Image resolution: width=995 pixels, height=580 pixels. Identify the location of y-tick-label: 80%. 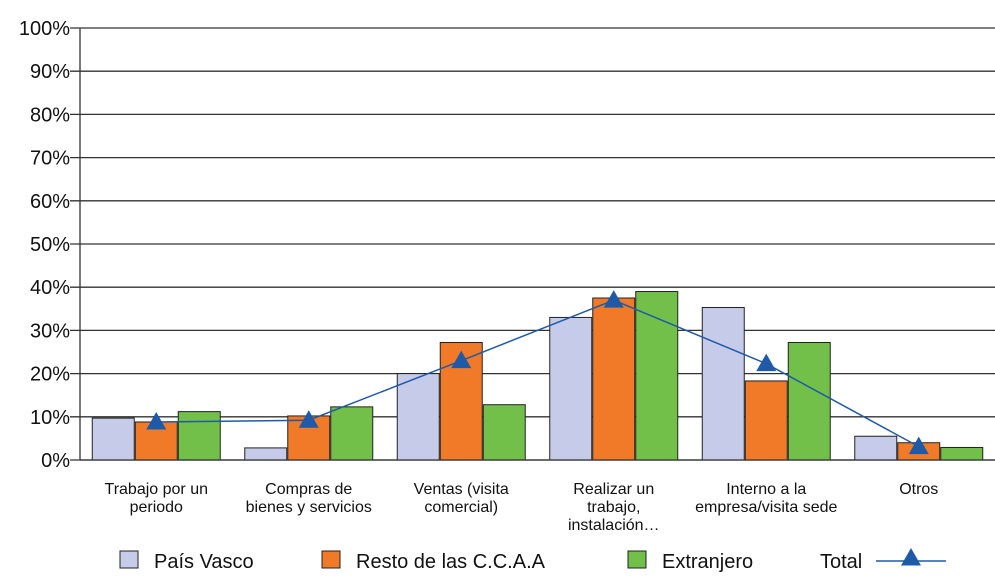
(50, 115).